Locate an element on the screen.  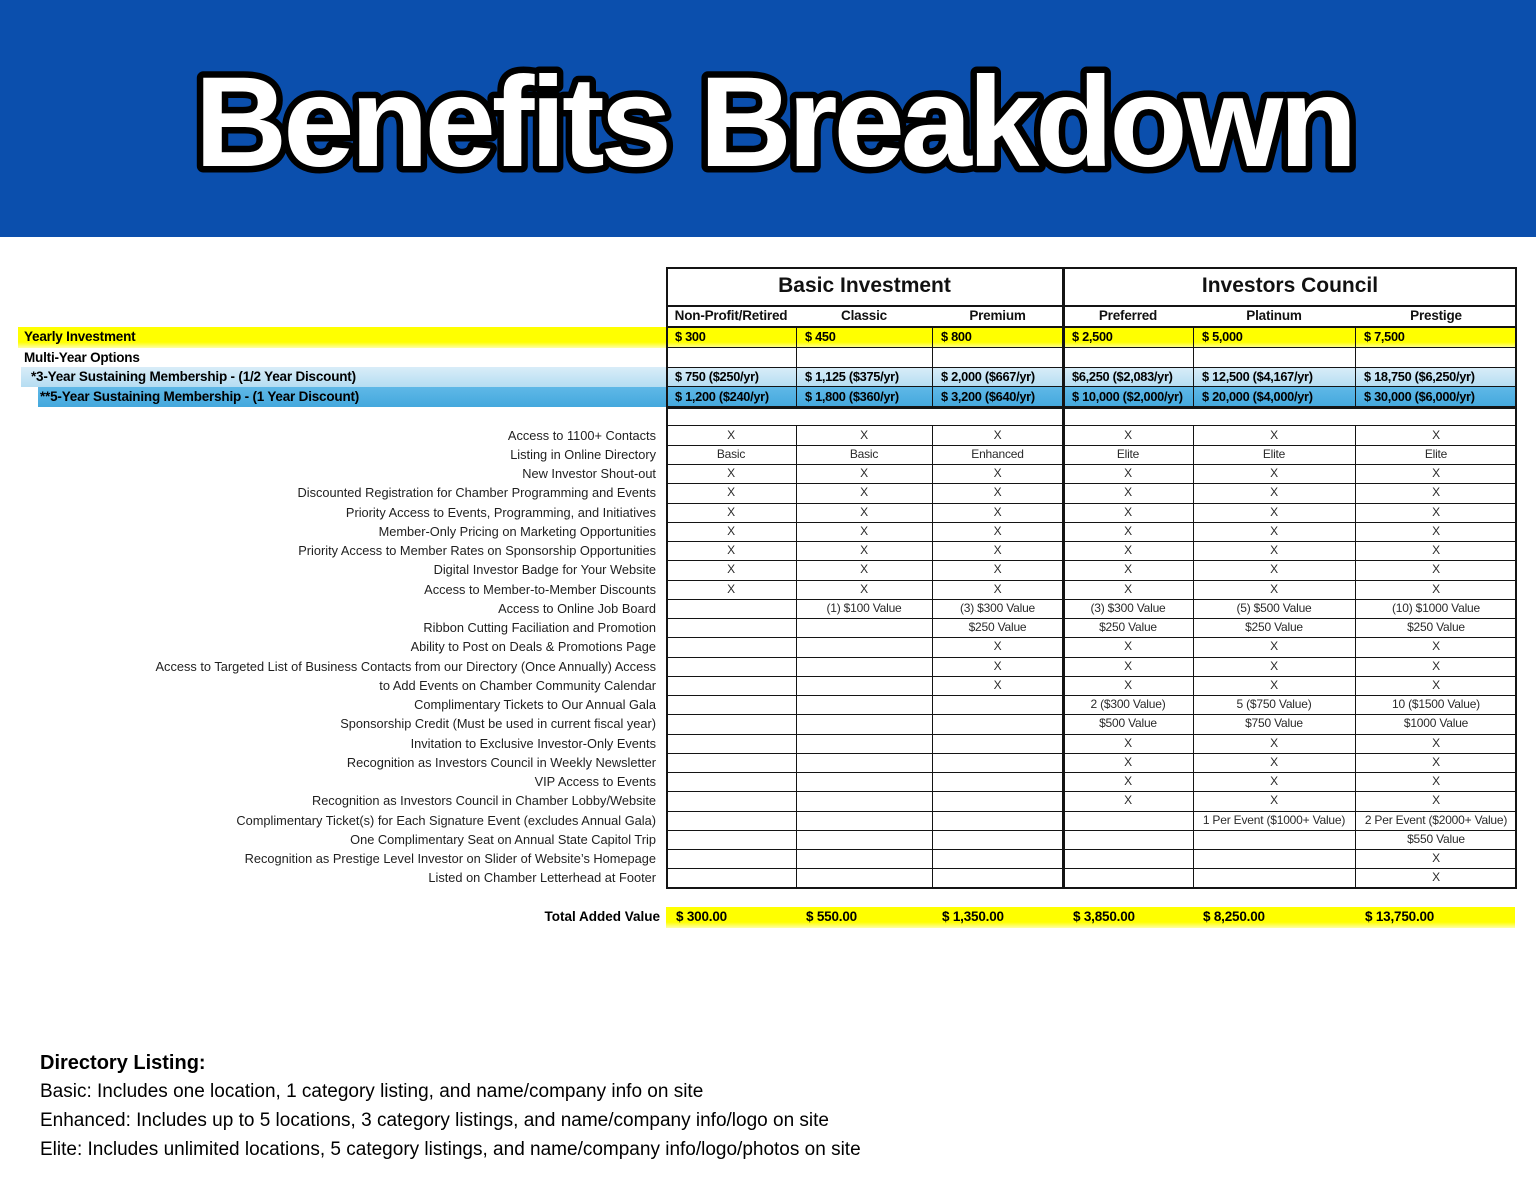
pricing-cell: $ 20,000 ($4,000/yr) is located at coordinates (1257, 396).